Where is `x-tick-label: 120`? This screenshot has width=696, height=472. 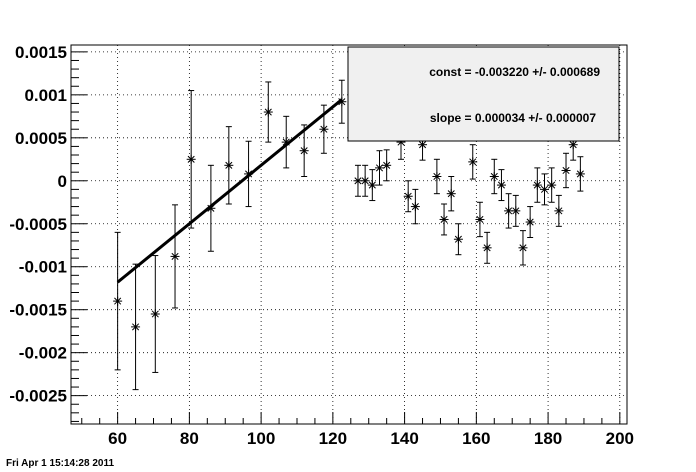
x-tick-label: 120 is located at coordinates (333, 438).